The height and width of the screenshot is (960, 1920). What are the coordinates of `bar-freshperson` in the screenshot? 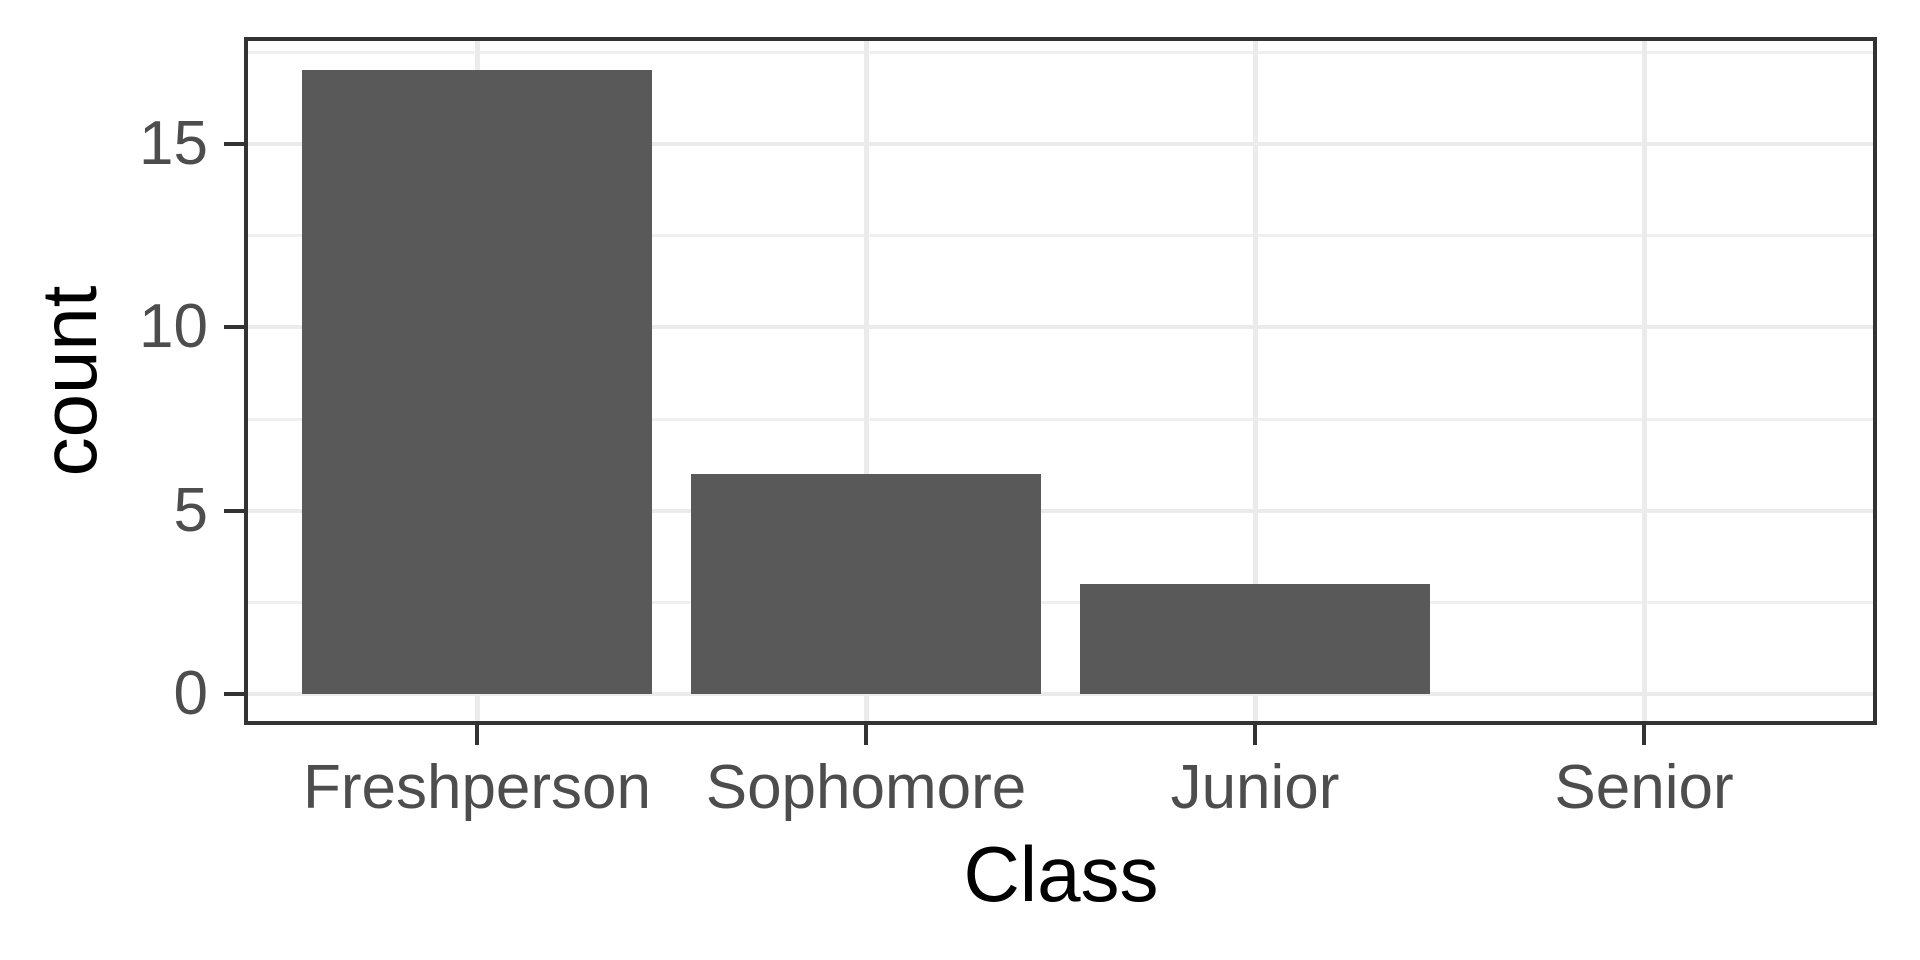 It's located at (477, 382).